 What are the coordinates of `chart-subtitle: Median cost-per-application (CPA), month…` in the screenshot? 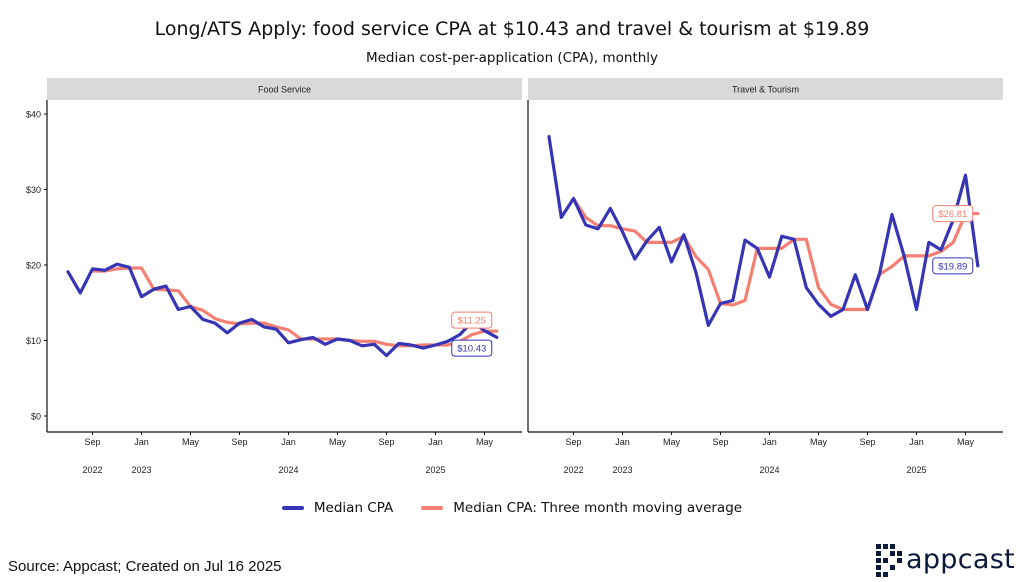 It's located at (512, 58).